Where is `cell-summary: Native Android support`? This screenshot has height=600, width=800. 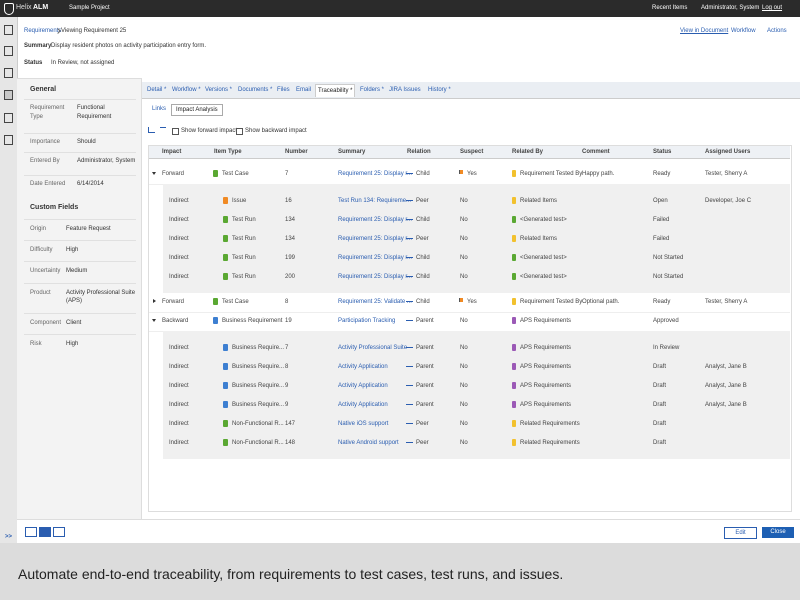
cell-summary: Native Android support is located at coordinates (368, 443).